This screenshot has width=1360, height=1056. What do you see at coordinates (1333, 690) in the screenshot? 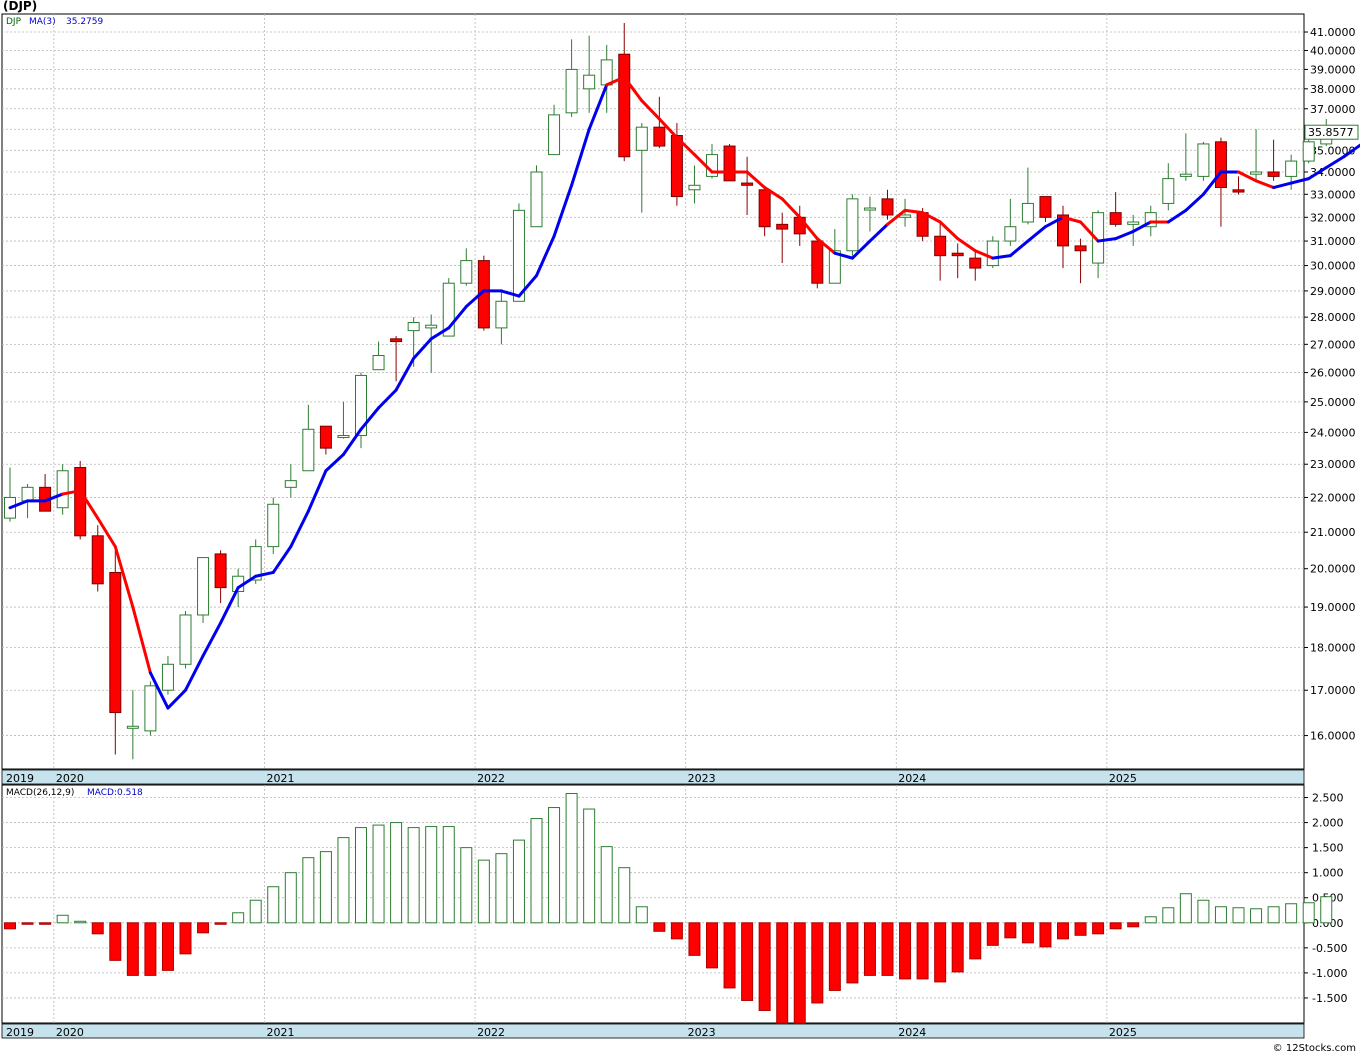
I see `price-tick-label: 17.0000` at bounding box center [1333, 690].